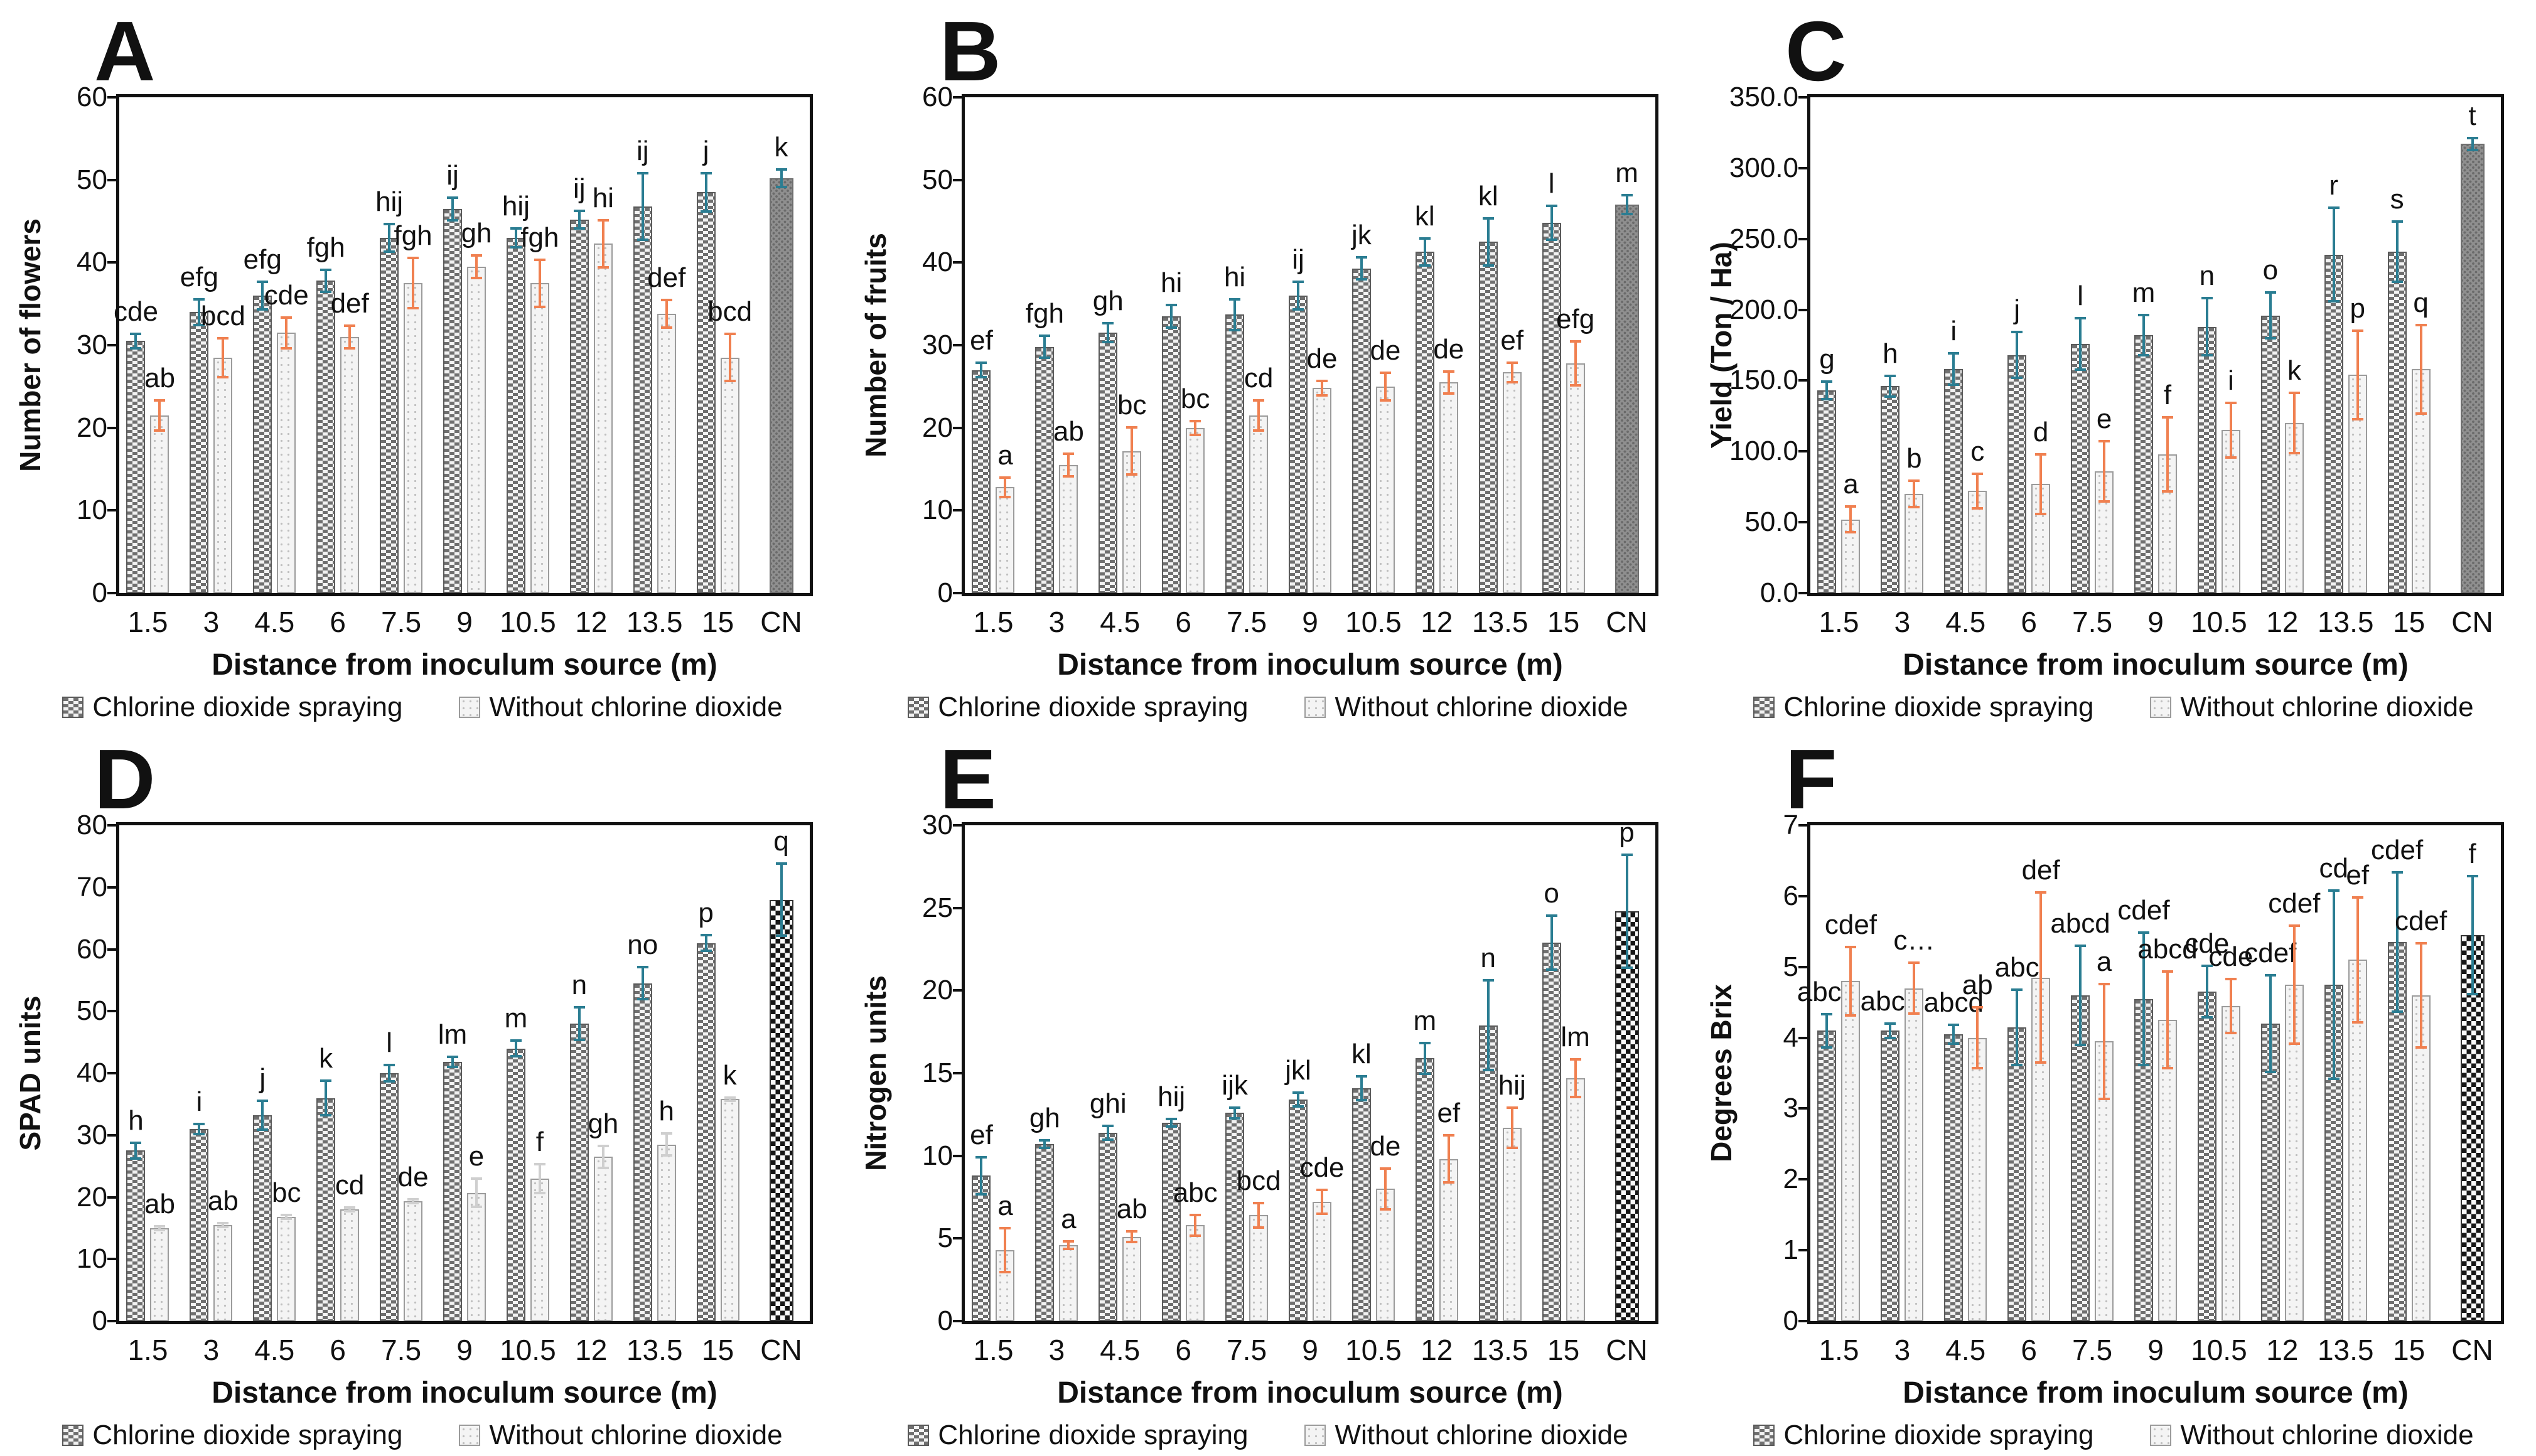 This screenshot has width=2536, height=1456. What do you see at coordinates (1044, 1118) in the screenshot?
I see `significance-letter: gh` at bounding box center [1044, 1118].